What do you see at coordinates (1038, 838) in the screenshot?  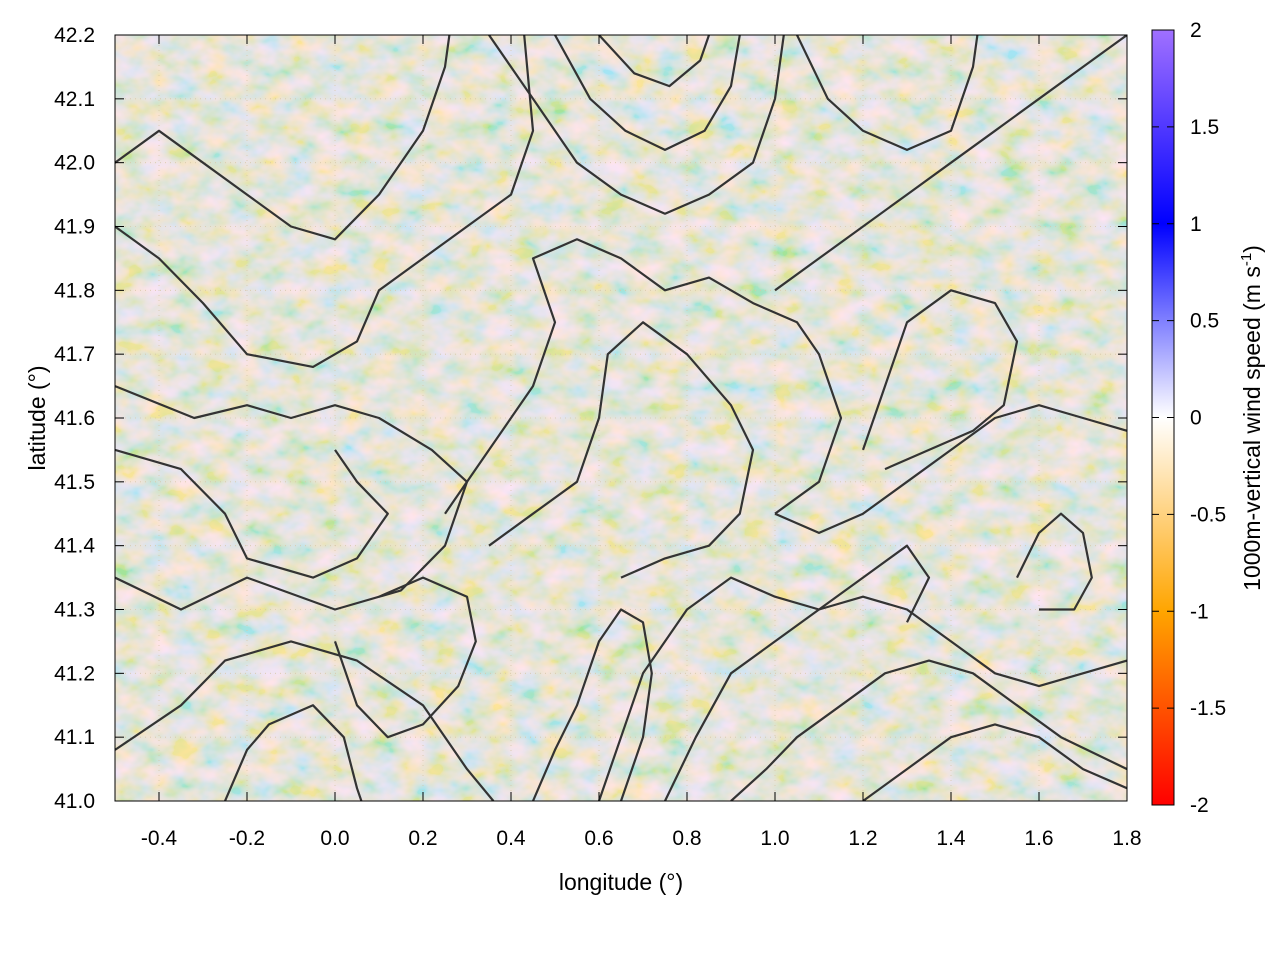 I see `x-tick-label-10: 1.6` at bounding box center [1038, 838].